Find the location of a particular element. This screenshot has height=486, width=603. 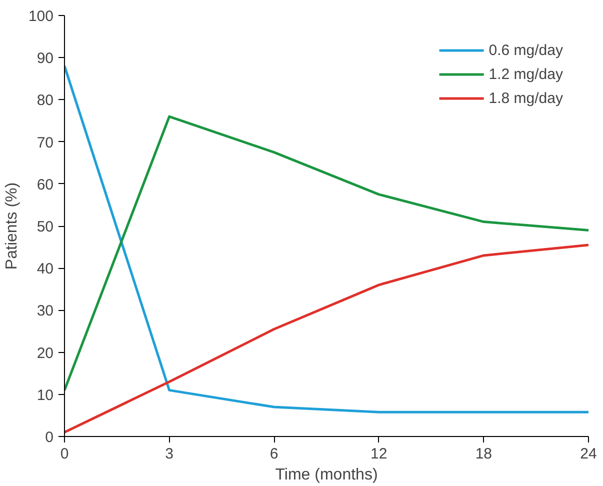

x-tick-label: 24 is located at coordinates (588, 454).